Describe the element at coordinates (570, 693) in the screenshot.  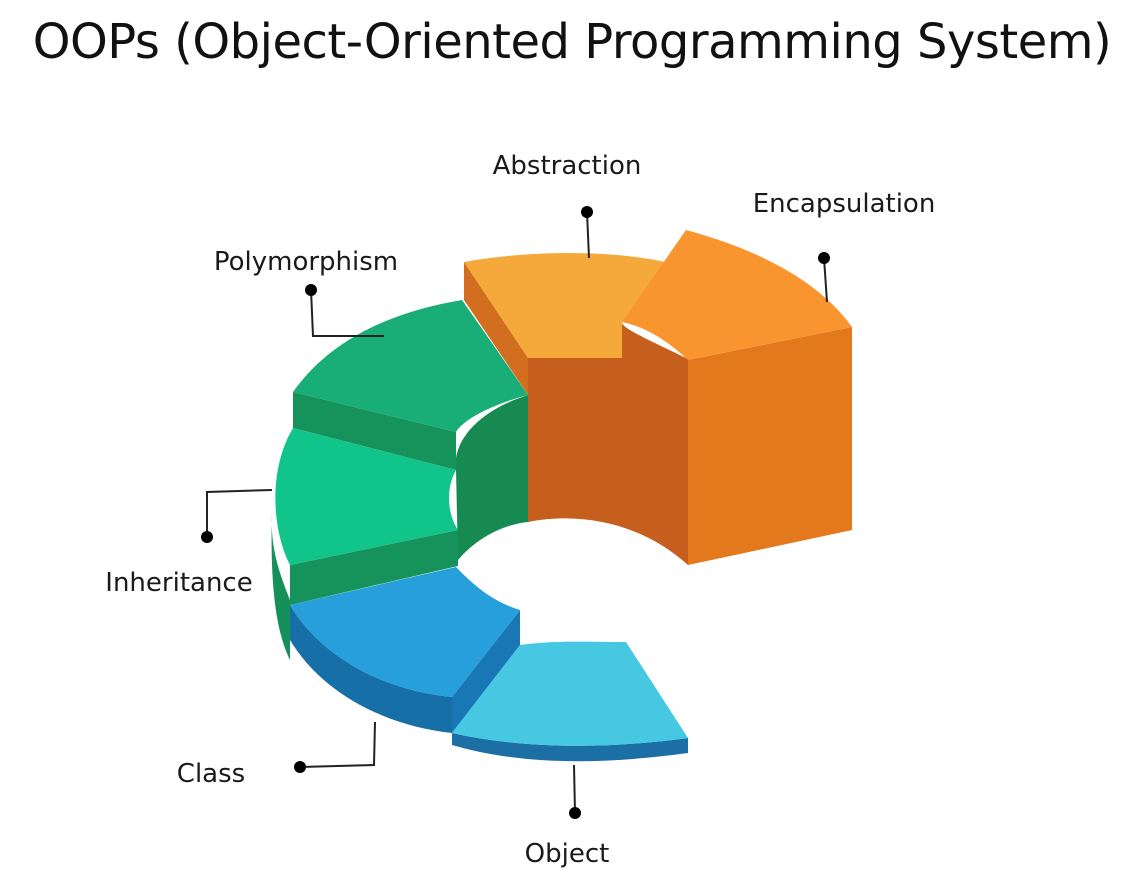
I see `object-top-face` at that location.